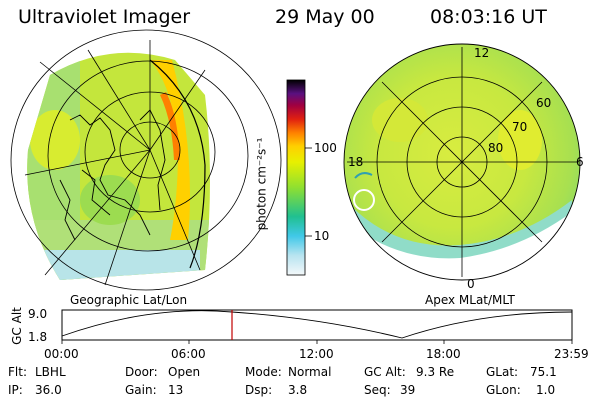  I want to click on ip-label: IP:, so click(15, 390).